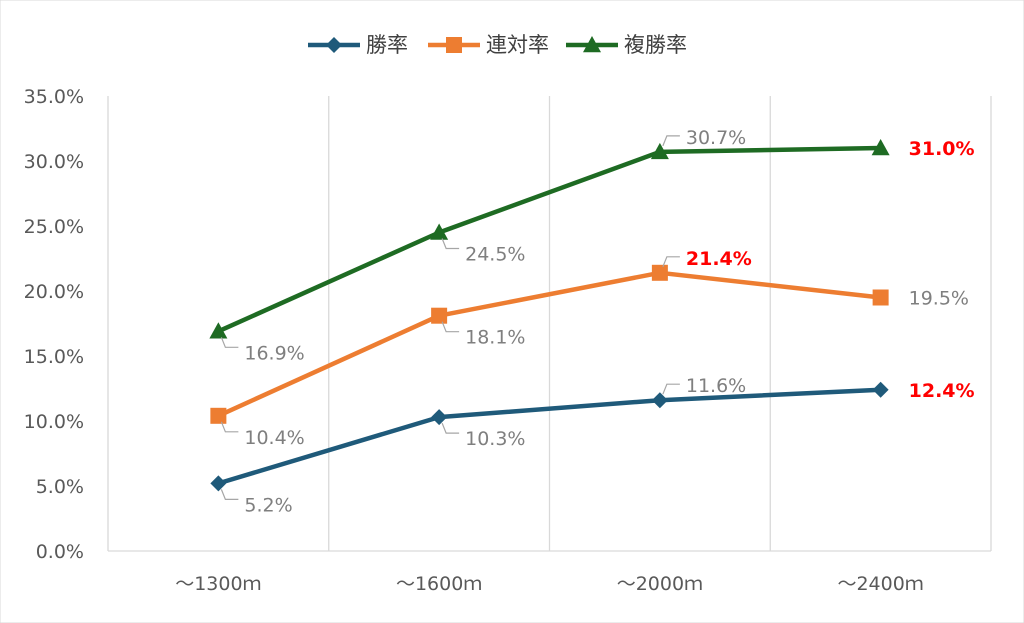  I want to click on data-label: 16.9%, so click(274, 353).